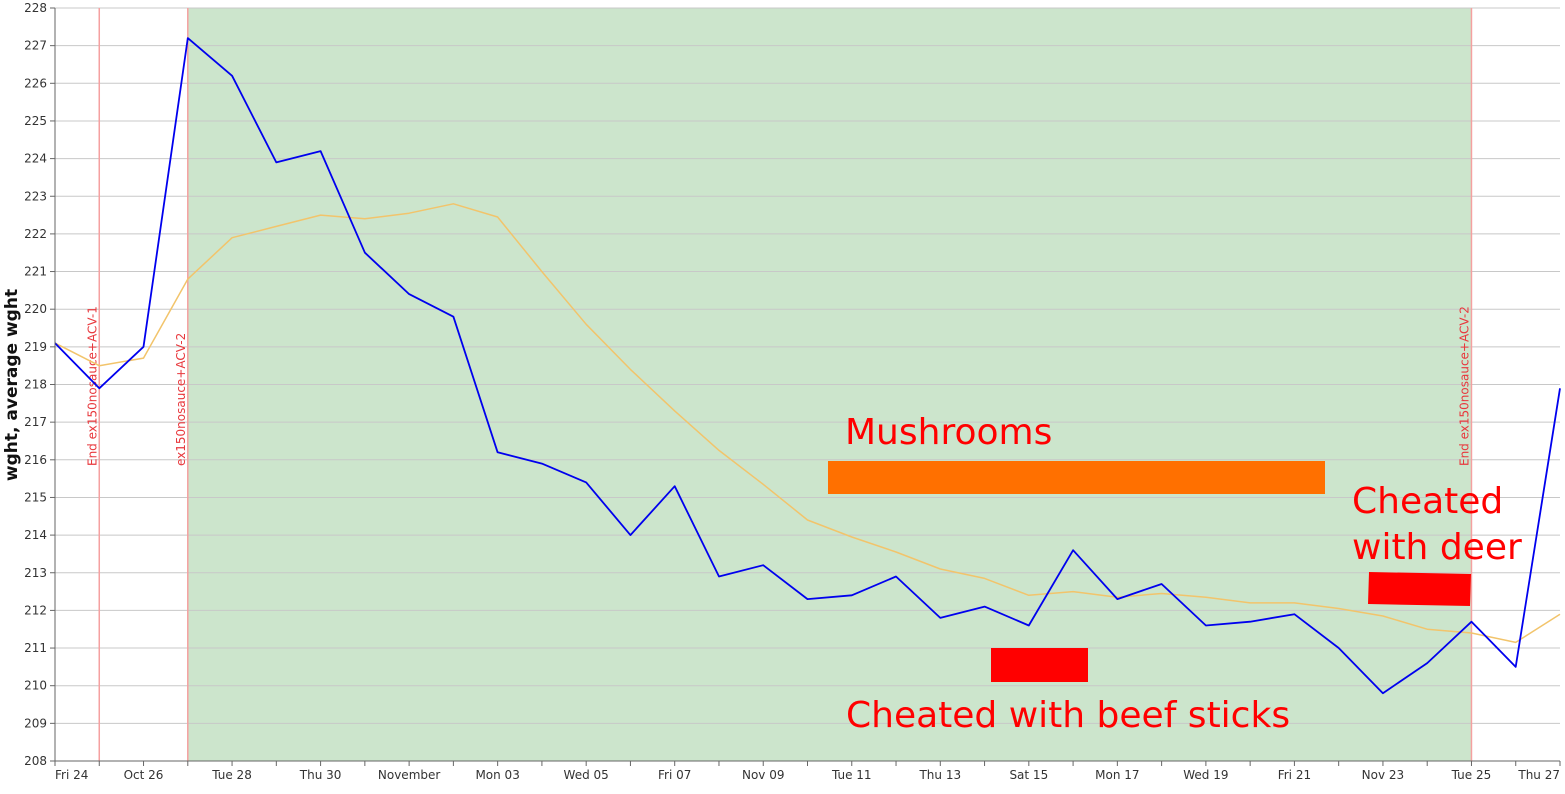  What do you see at coordinates (763, 775) in the screenshot?
I see `x-tick-label: Nov 09` at bounding box center [763, 775].